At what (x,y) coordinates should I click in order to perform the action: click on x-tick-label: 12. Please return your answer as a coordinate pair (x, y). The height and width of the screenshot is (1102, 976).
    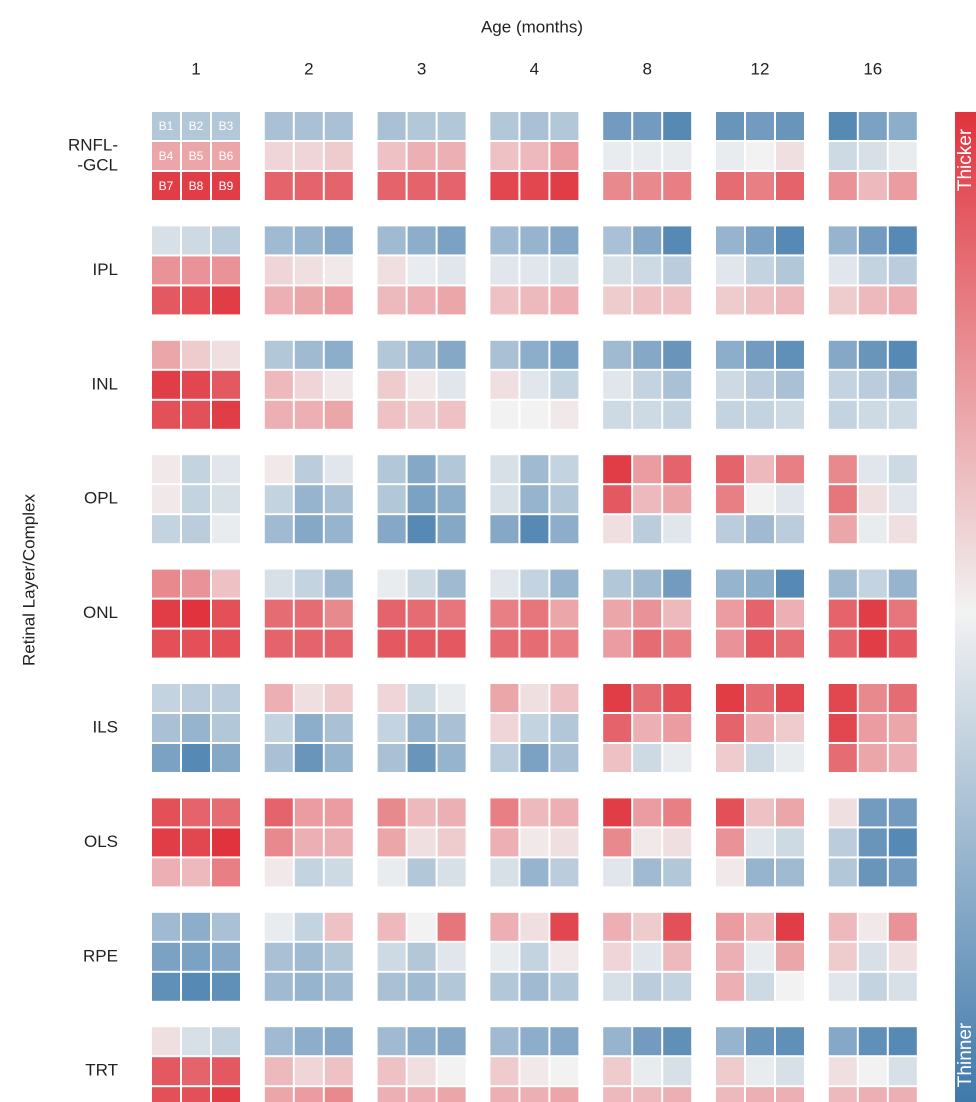
    Looking at the image, I should click on (760, 68).